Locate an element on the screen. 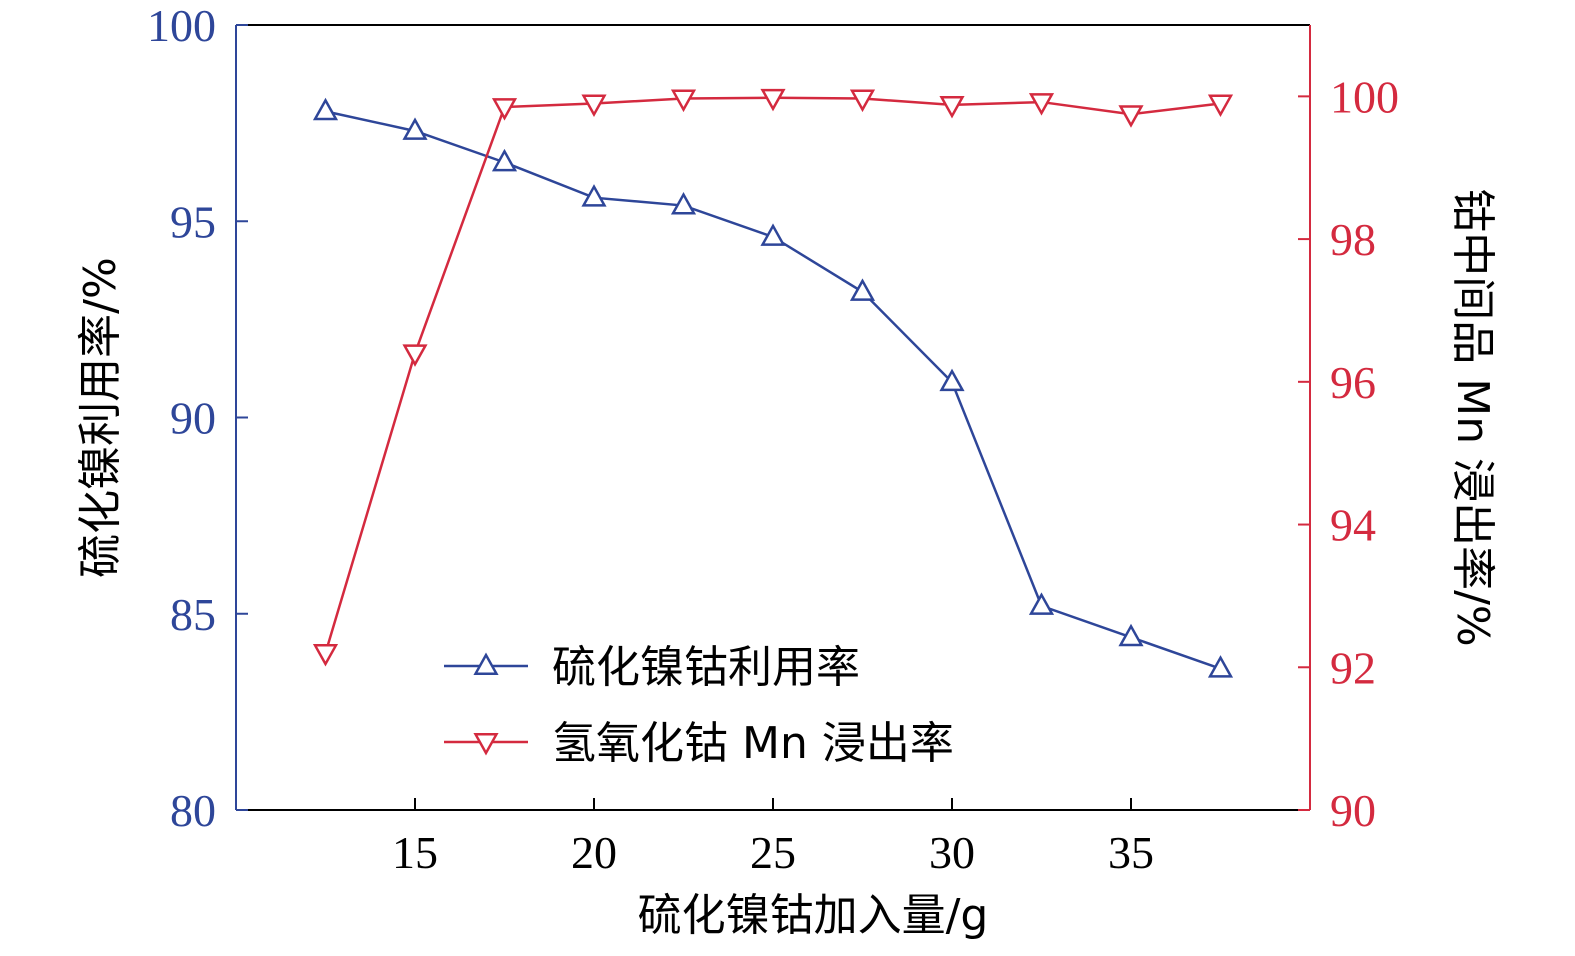 The image size is (1575, 956). legend-item-2: 氢氧化钴 Mn 浸出率 is located at coordinates (699, 743).